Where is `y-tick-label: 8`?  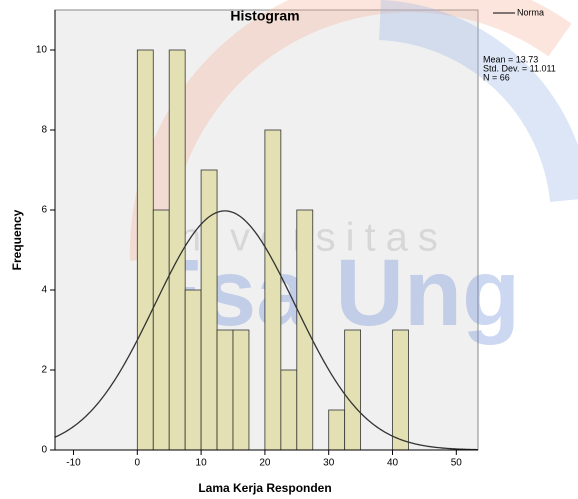 y-tick-label: 8 is located at coordinates (44, 130).